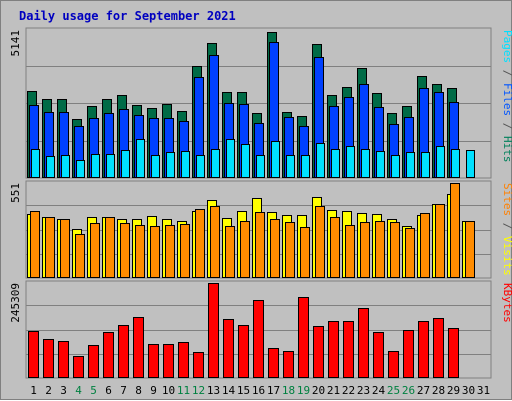 Image resolution: width=512 pixels, height=401 pixels. I want to click on day-label-30: 30, so click(468, 390).